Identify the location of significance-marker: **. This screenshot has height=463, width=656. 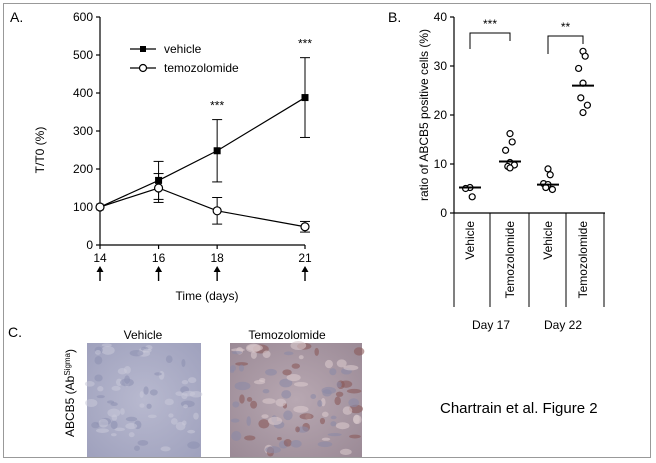
(566, 27).